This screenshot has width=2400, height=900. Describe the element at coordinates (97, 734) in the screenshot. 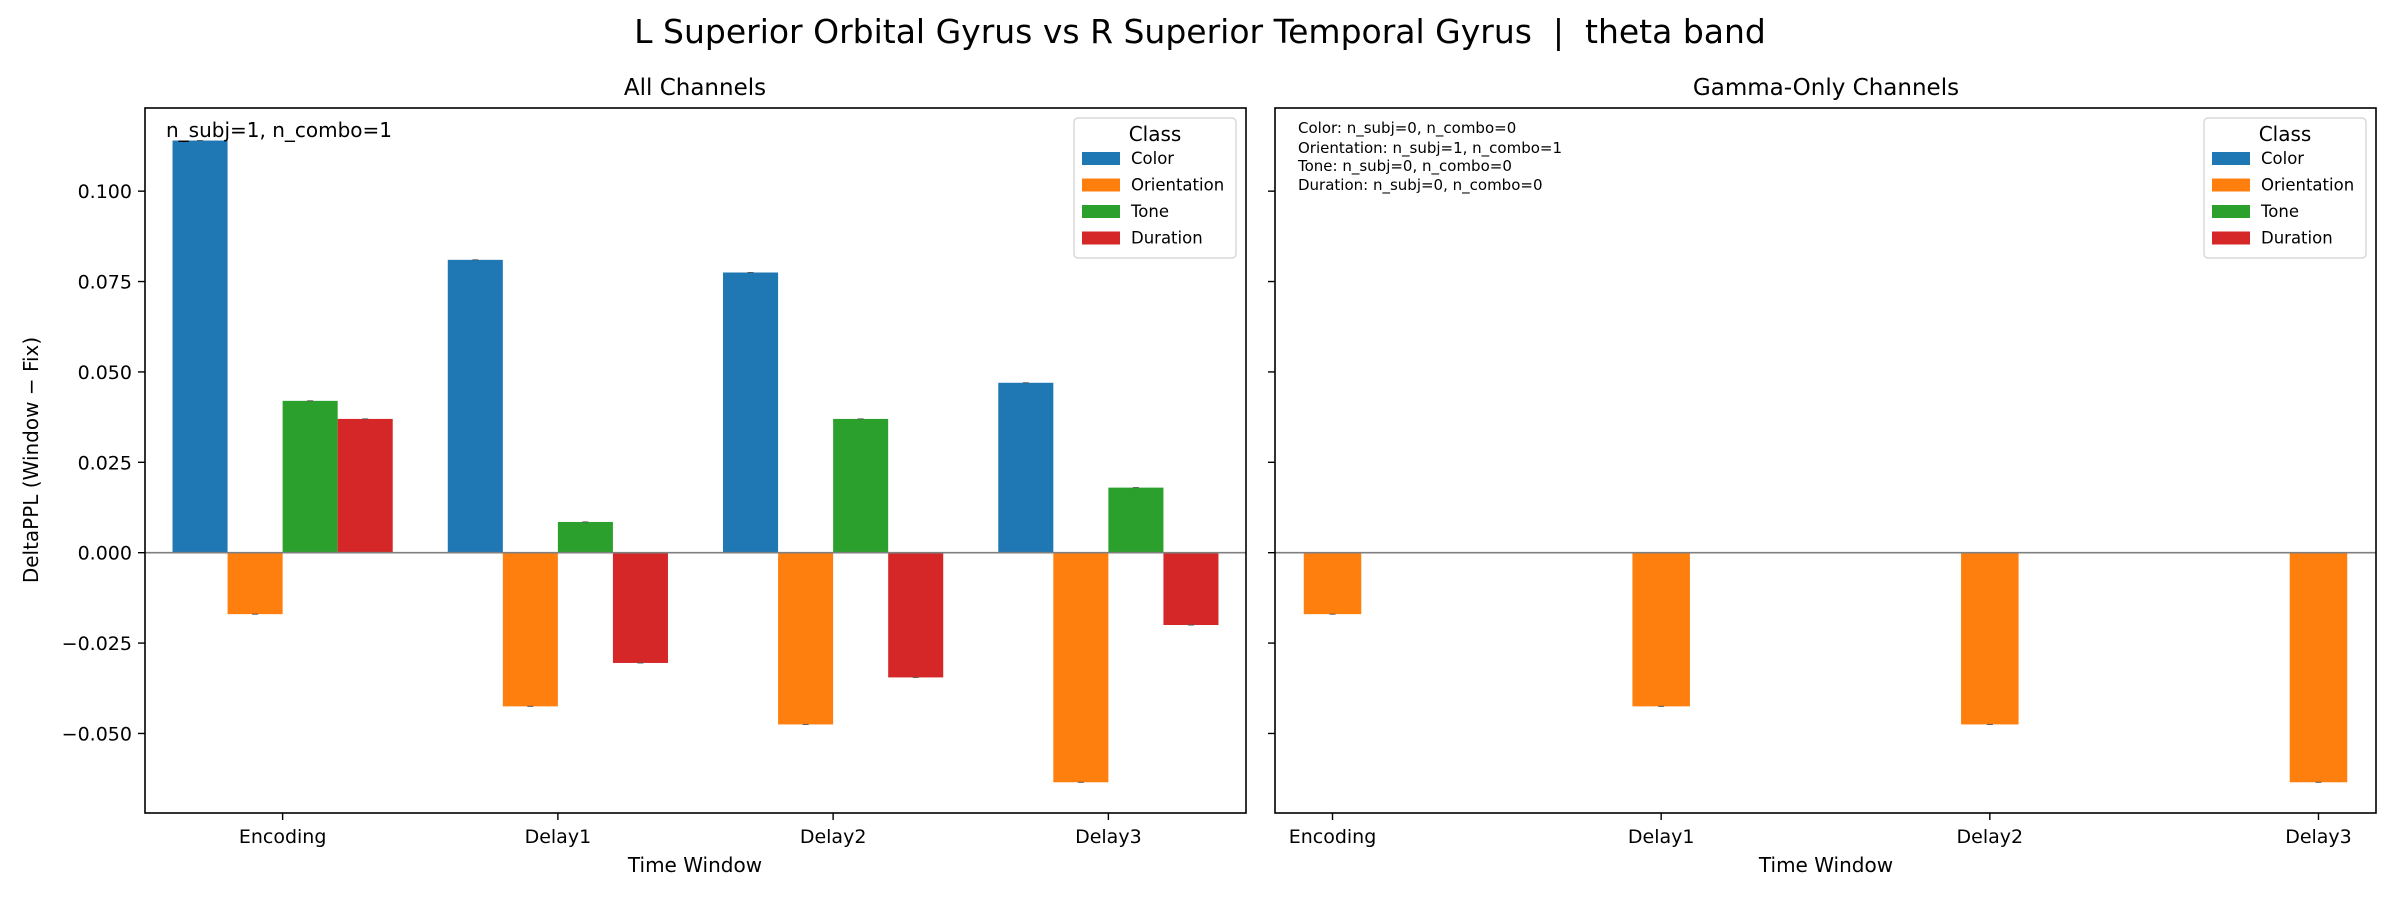

I see `y-tick-label: −0.050` at that location.